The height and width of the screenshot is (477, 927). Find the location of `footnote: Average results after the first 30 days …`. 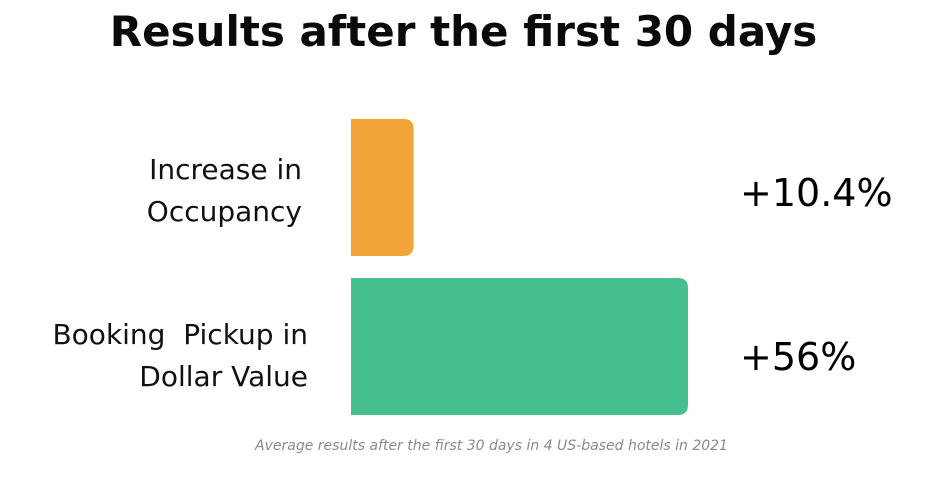

footnote: Average results after the first 30 days … is located at coordinates (491, 446).